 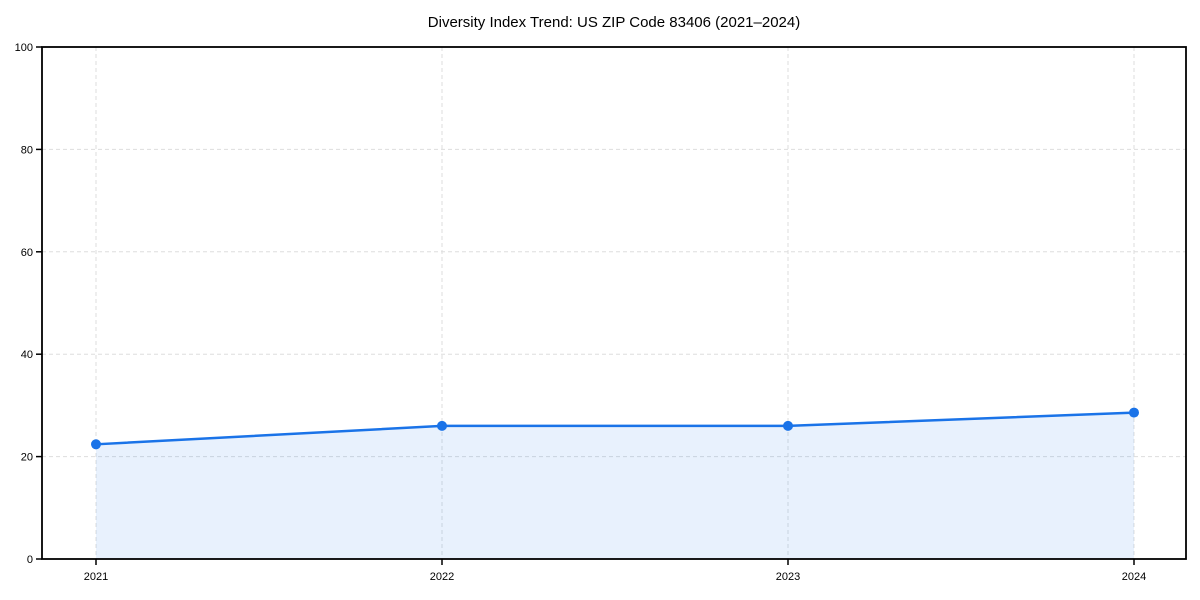 I want to click on x-tick-label-2023: 2023, so click(x=788, y=577).